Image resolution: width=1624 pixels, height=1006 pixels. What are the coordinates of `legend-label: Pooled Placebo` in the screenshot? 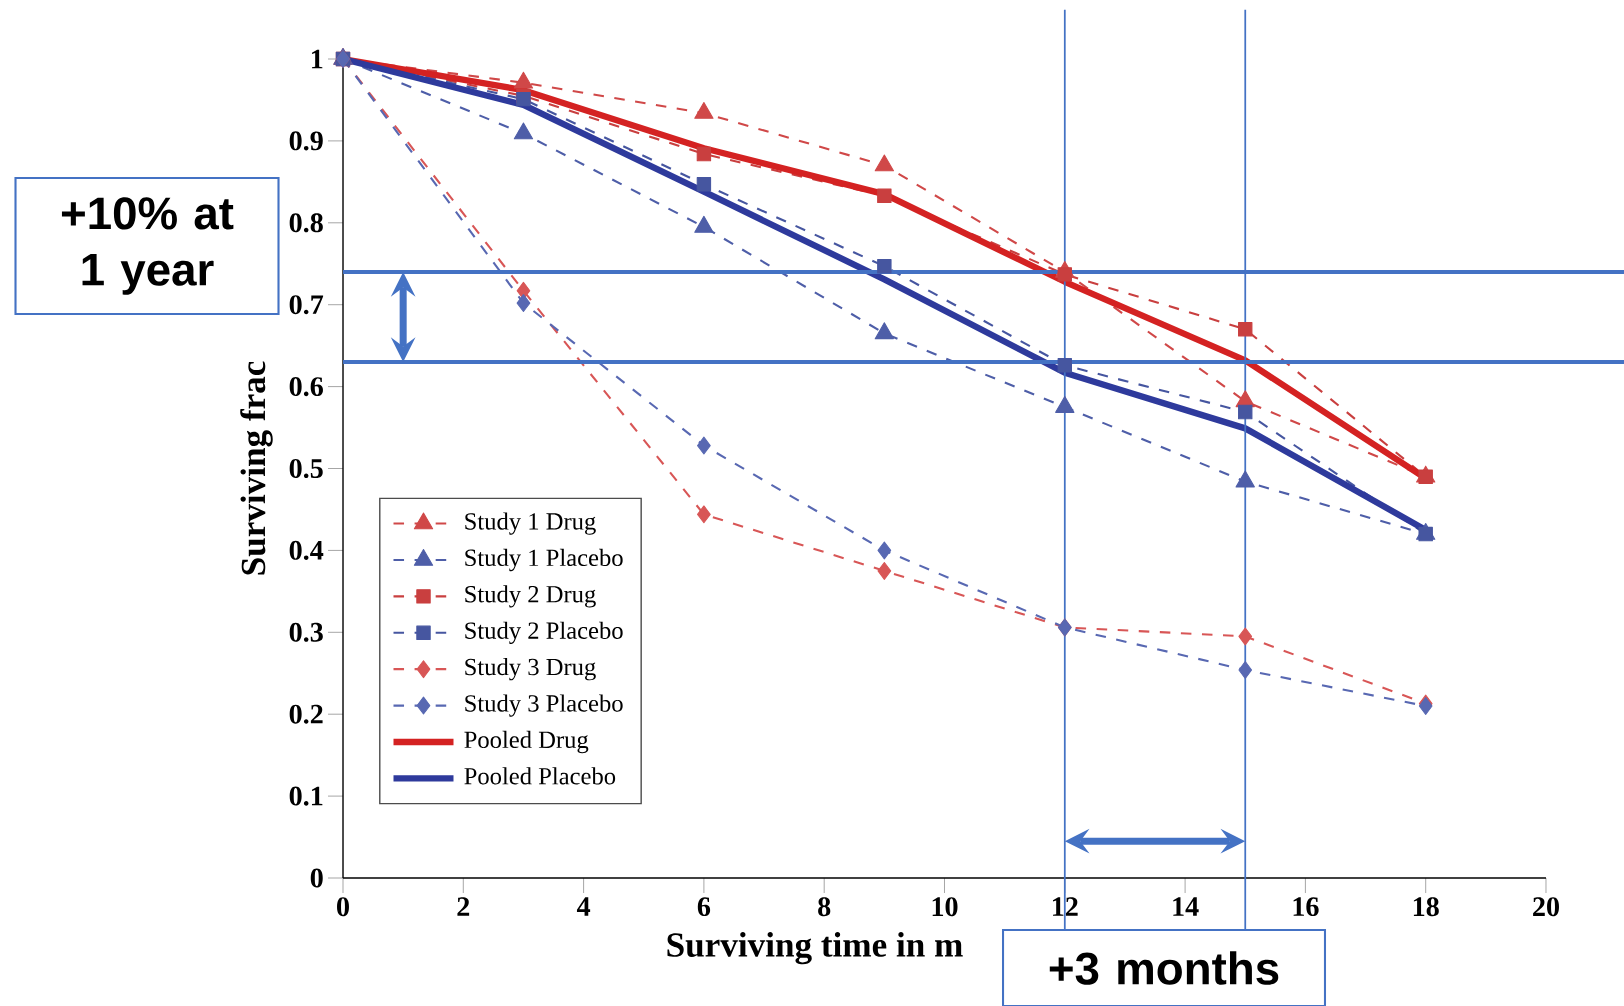 It's located at (540, 776).